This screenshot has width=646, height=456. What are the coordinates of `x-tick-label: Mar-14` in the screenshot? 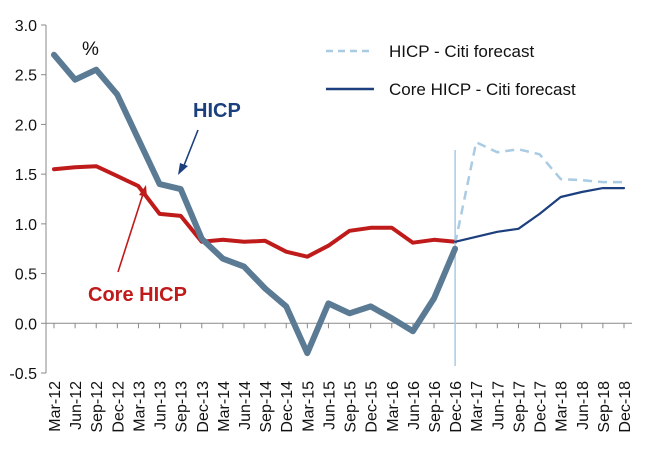 It's located at (224, 406).